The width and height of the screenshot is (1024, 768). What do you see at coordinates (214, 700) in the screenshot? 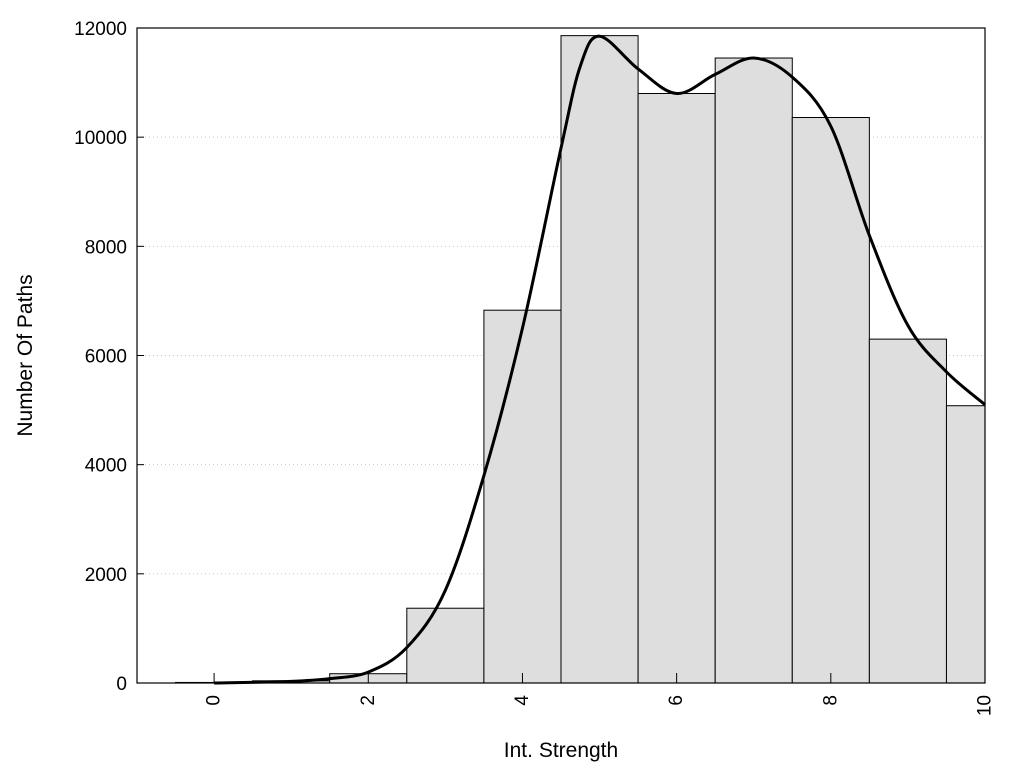
I see `x-tick-label: 0` at bounding box center [214, 700].